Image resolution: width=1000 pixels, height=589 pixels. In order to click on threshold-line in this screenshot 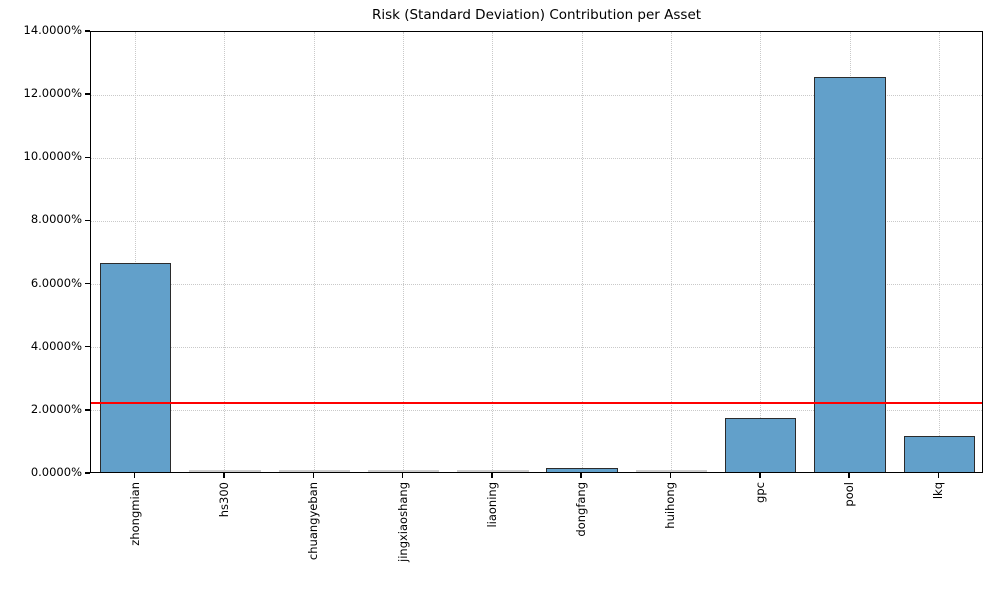, I will do `click(536, 402)`.